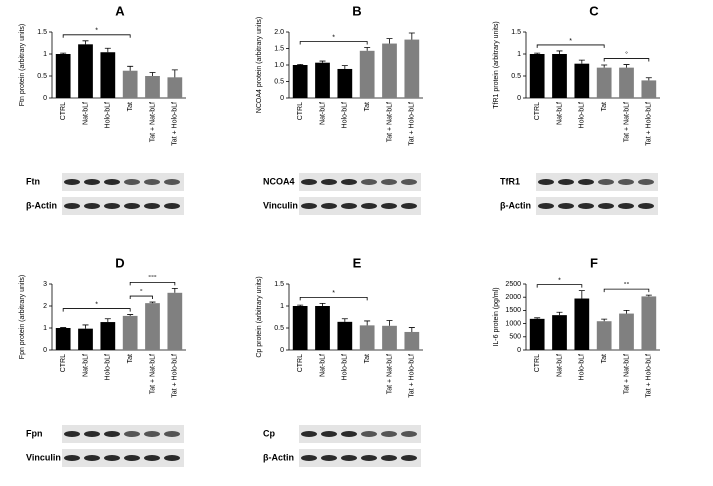 This screenshot has height=486, width=713. Describe the element at coordinates (282, 306) in the screenshot. I see `y-tick-label: 1` at that location.